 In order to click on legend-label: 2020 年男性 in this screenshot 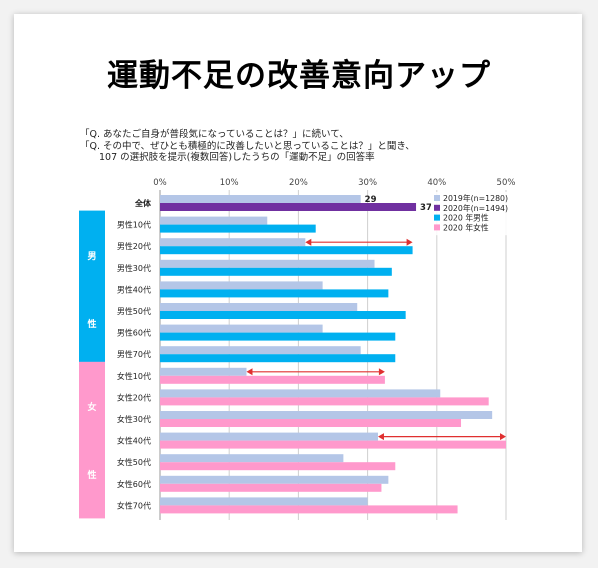, I will do `click(466, 218)`.